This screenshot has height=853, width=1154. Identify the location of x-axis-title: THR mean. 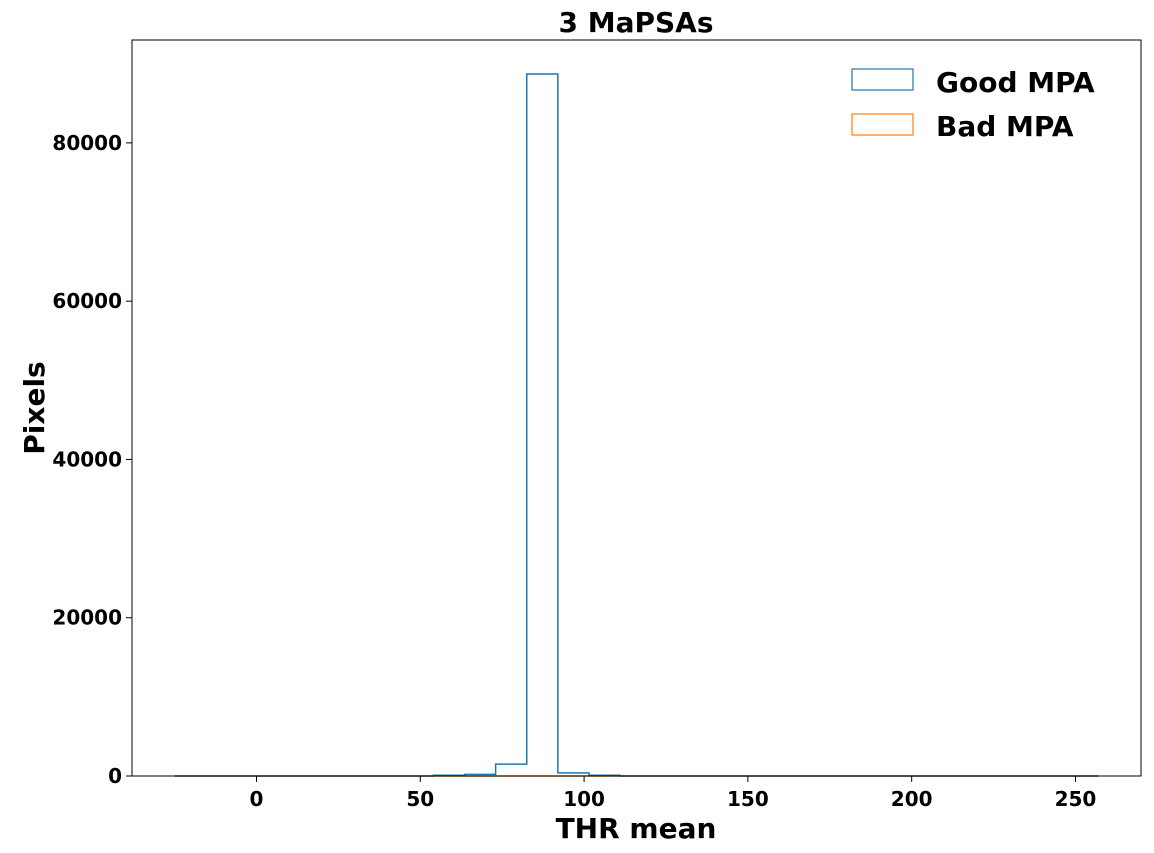
(636, 828).